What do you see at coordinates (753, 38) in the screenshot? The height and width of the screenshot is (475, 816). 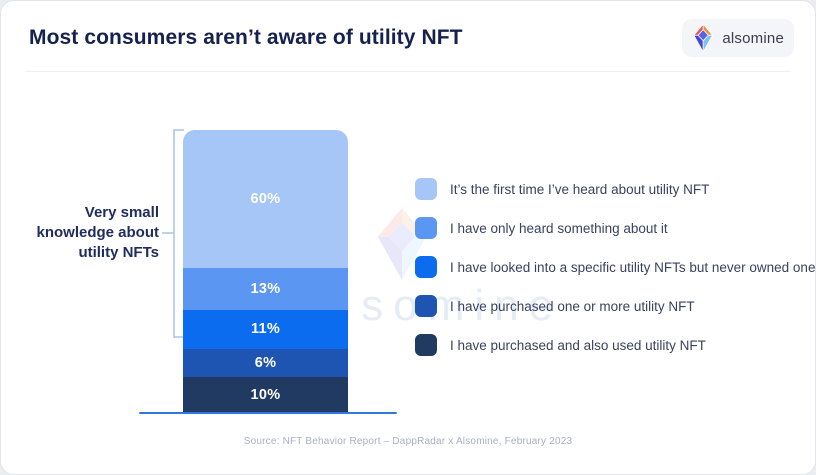 I see `brand-name: alsomine` at bounding box center [753, 38].